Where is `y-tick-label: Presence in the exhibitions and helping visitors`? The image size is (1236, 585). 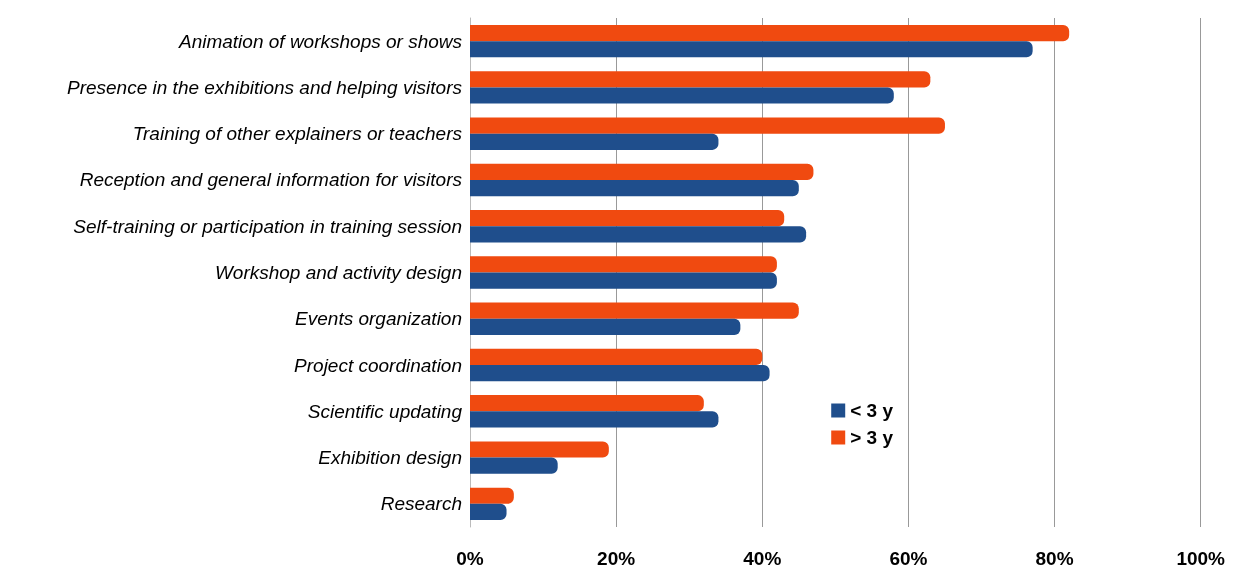 y-tick-label: Presence in the exhibitions and helping visitors is located at coordinates (264, 87).